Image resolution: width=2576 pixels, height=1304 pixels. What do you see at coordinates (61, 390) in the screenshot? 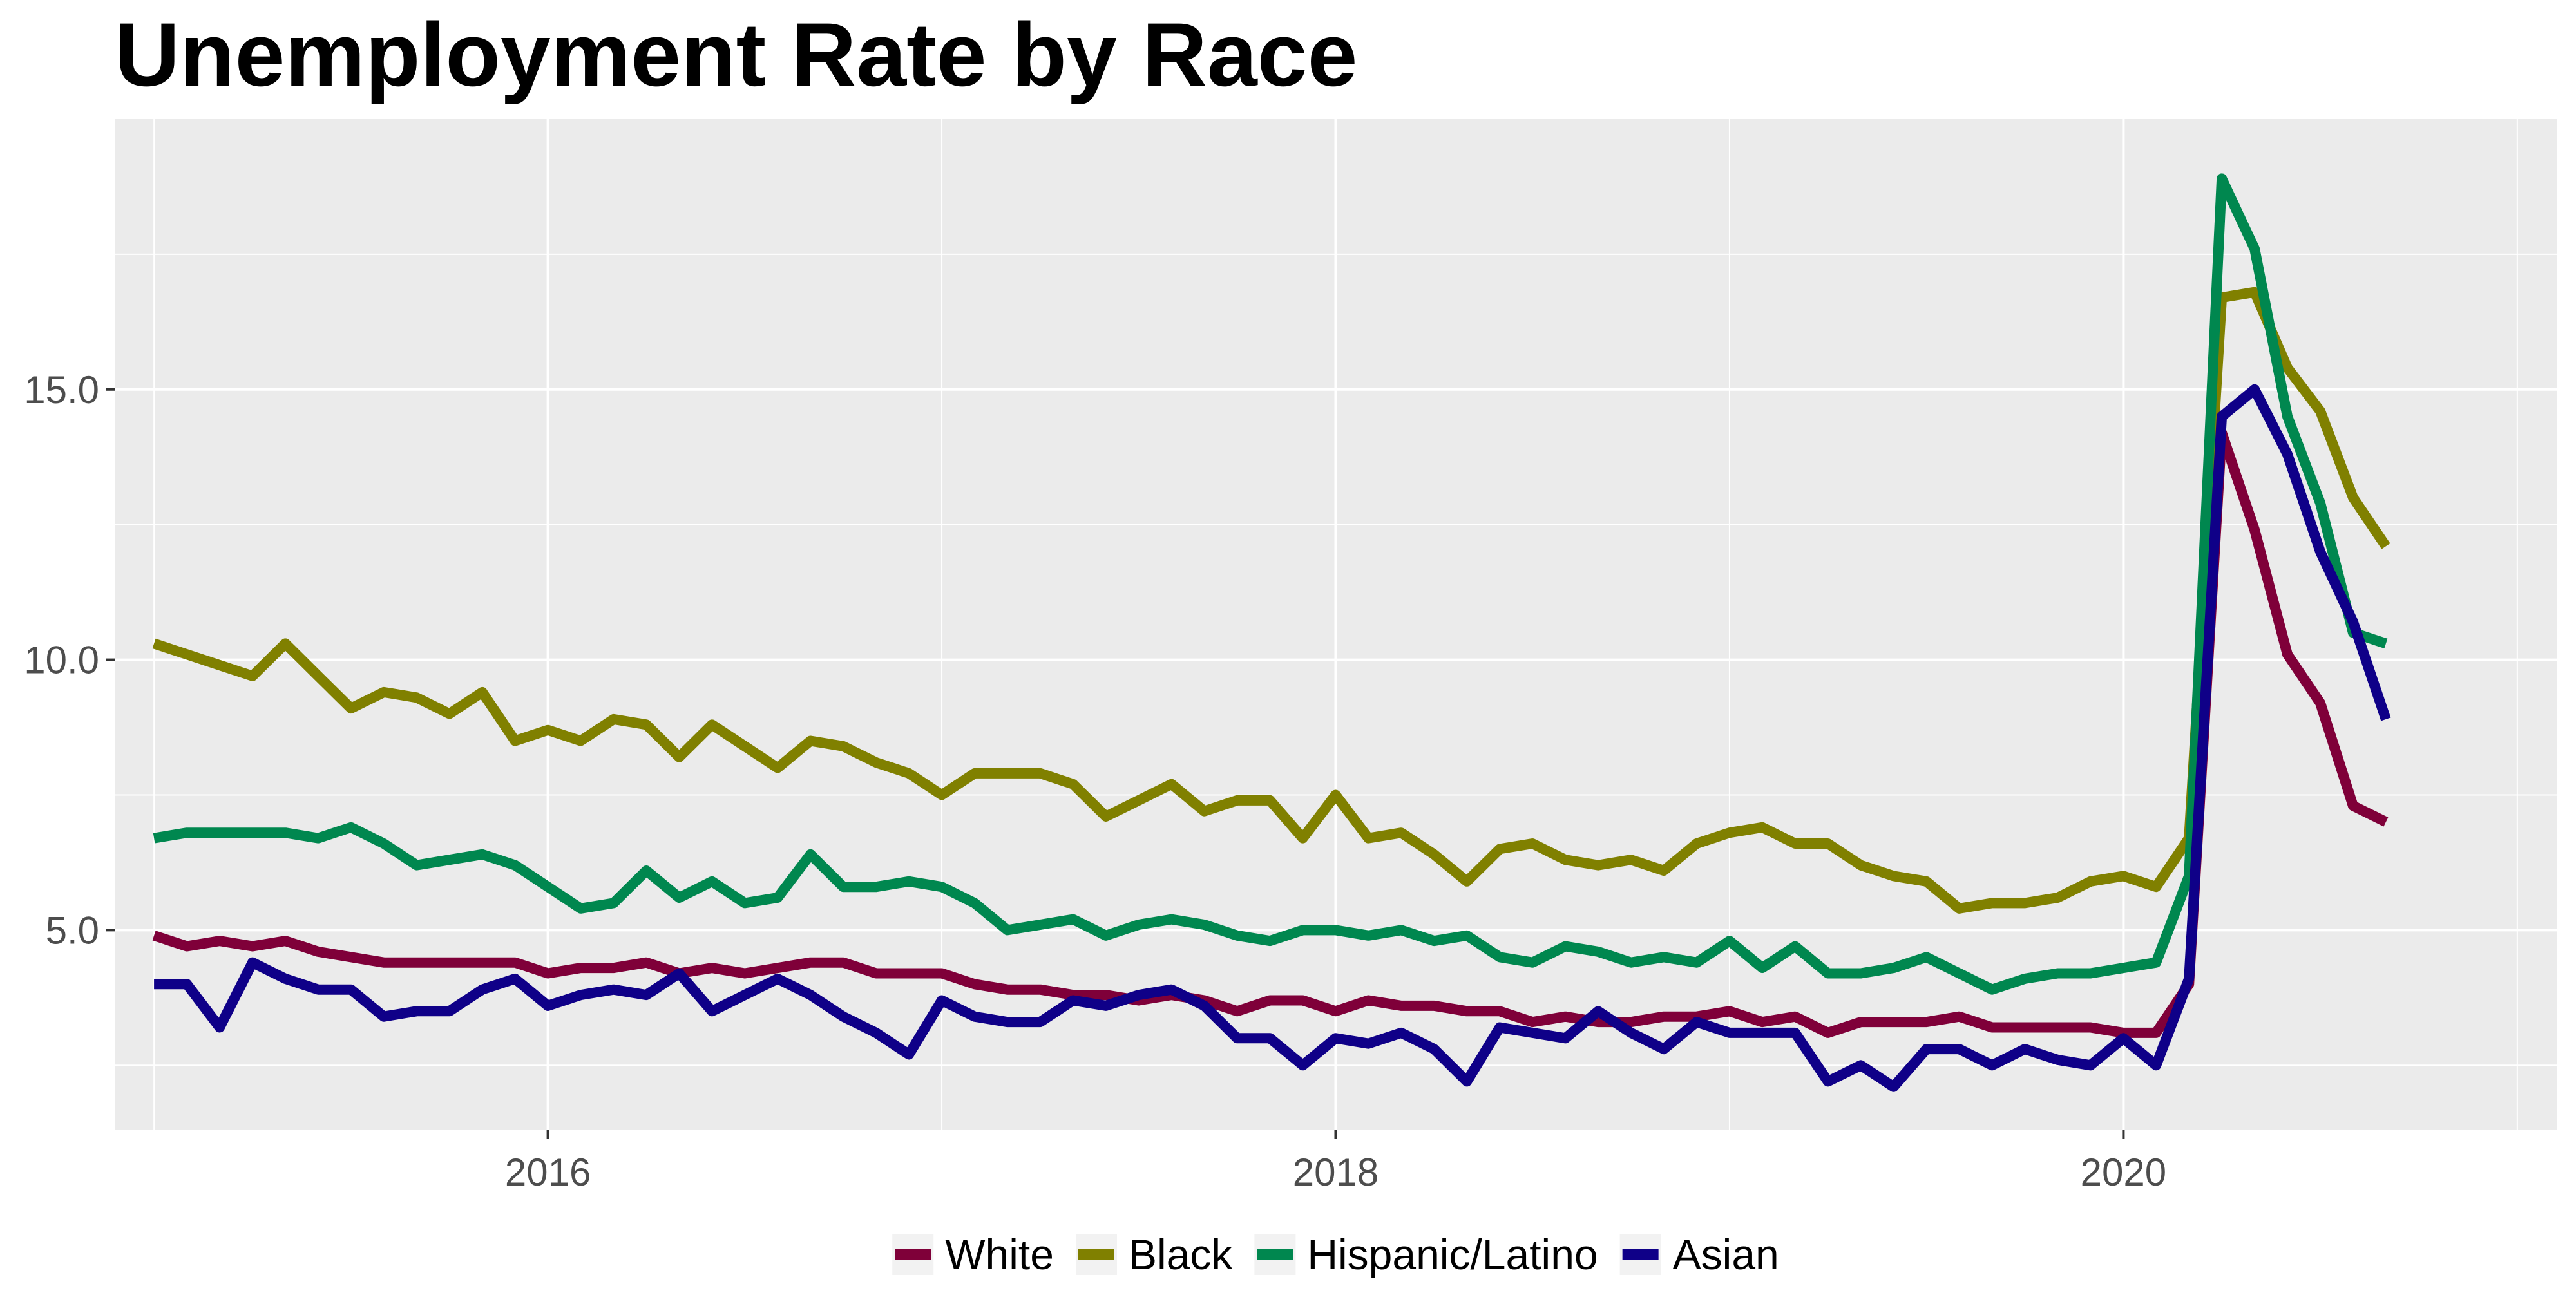
I see `y-tick-label: 15.0` at bounding box center [61, 390].